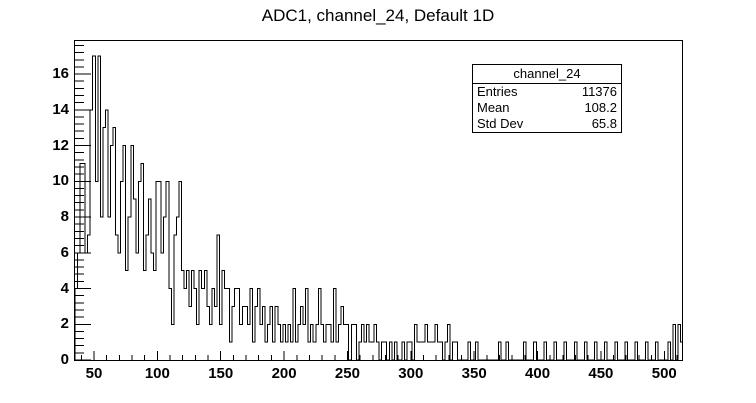 The width and height of the screenshot is (756, 403). Describe the element at coordinates (64, 252) in the screenshot. I see `y-tick-label: 6` at that location.